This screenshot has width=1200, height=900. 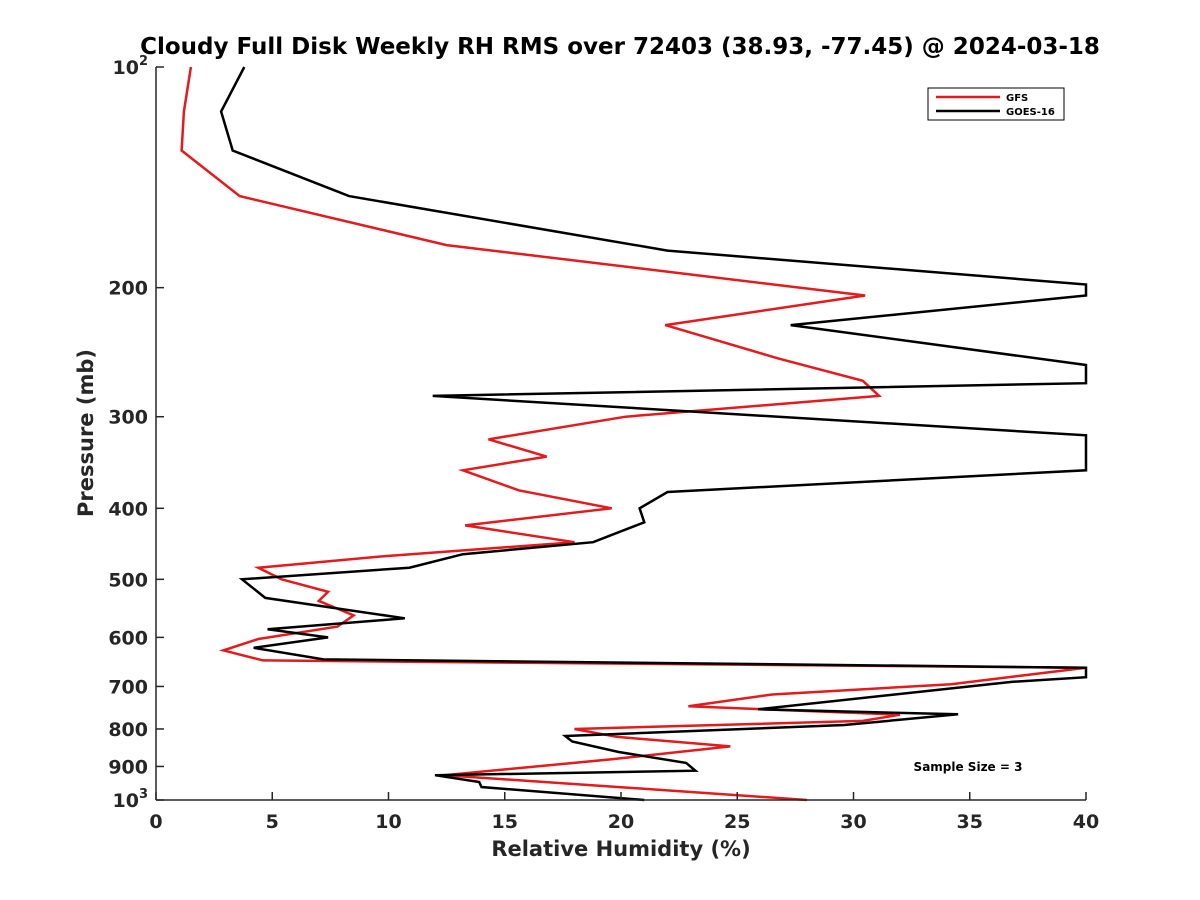 What do you see at coordinates (1030, 112) in the screenshot?
I see `legend-label-goes16: GOES-16` at bounding box center [1030, 112].